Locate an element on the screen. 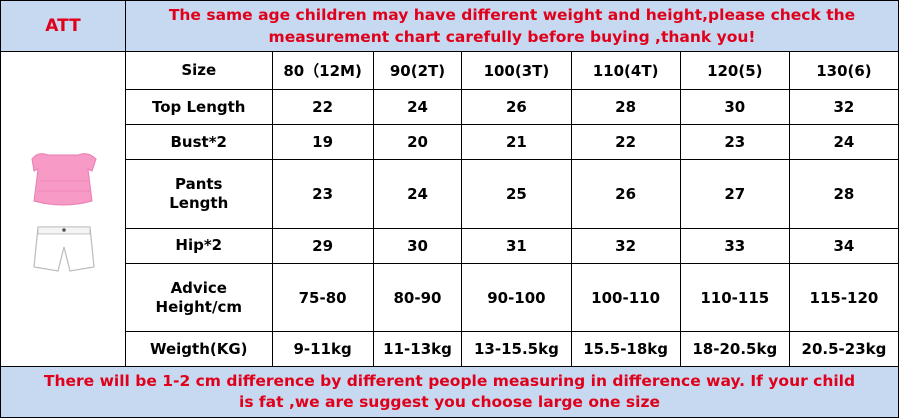 This screenshot has height=418, width=899. table-cell: 115-120 is located at coordinates (843, 297).